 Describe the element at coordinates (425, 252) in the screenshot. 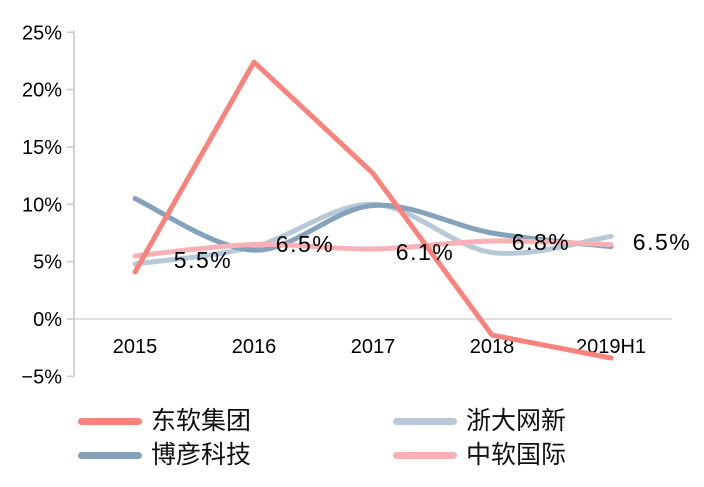

I see `data-label: 6.1%` at that location.